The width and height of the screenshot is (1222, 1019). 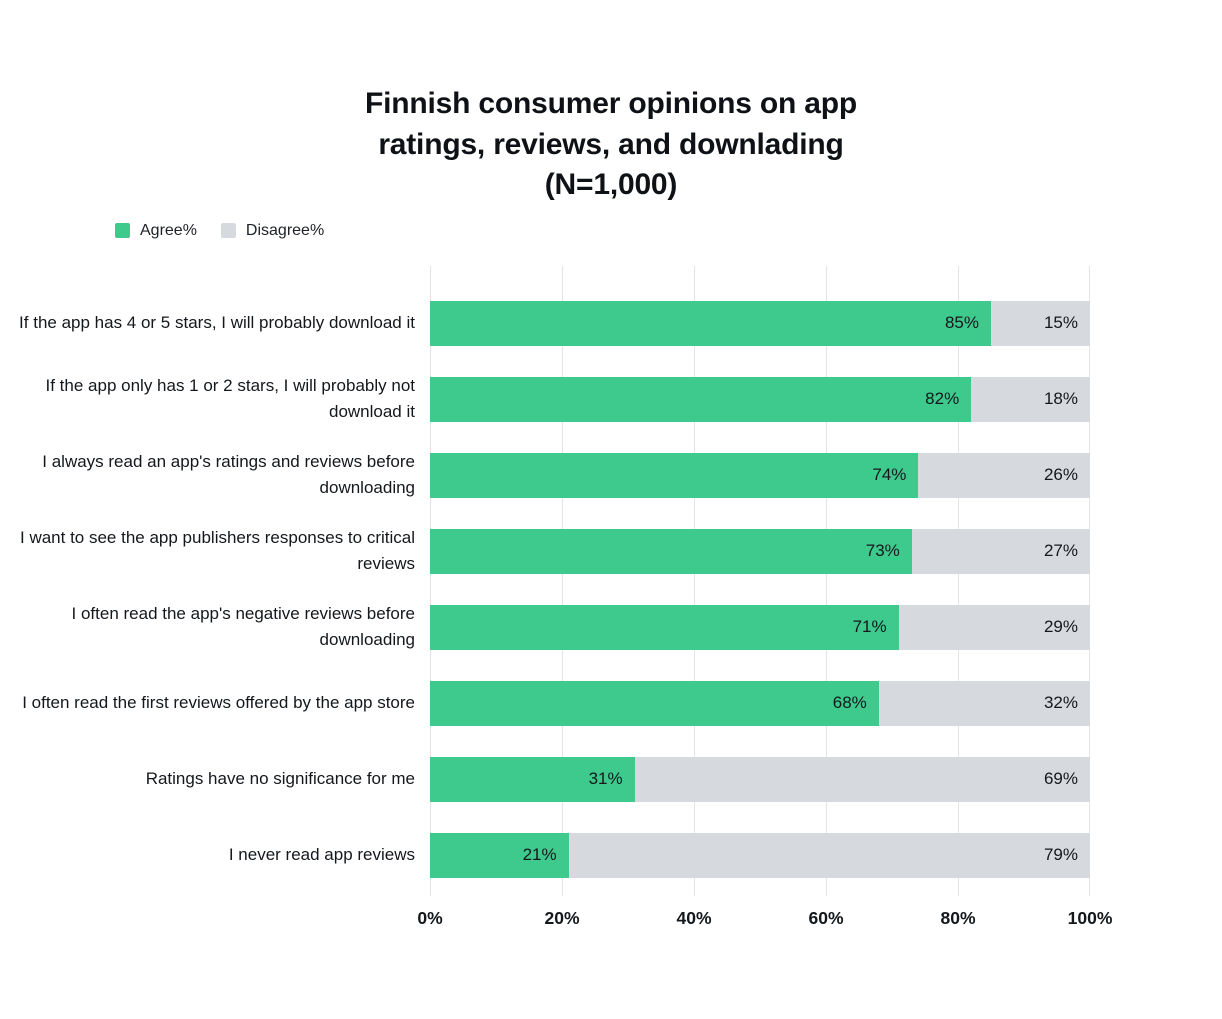 What do you see at coordinates (430, 917) in the screenshot?
I see `x-axis-tick-label: 0%` at bounding box center [430, 917].